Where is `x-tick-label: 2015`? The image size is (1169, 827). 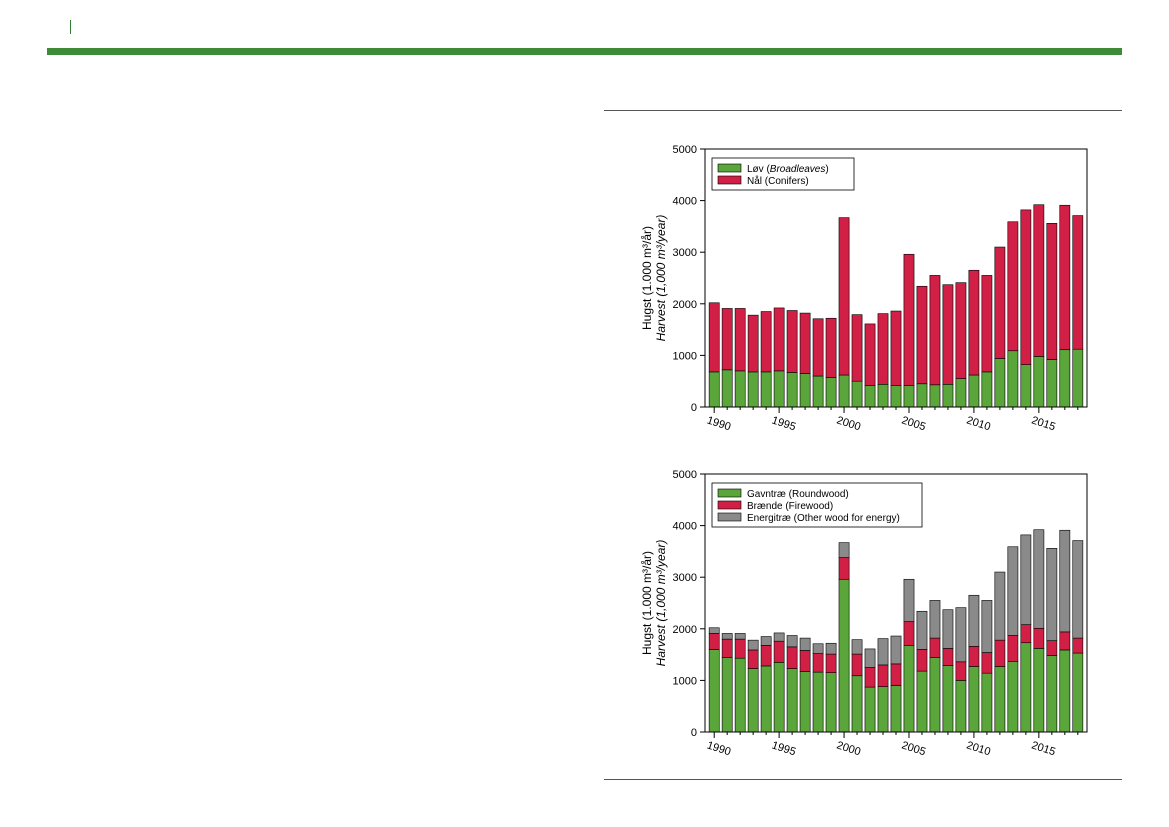
x-tick-label: 2015 is located at coordinates (1043, 423).